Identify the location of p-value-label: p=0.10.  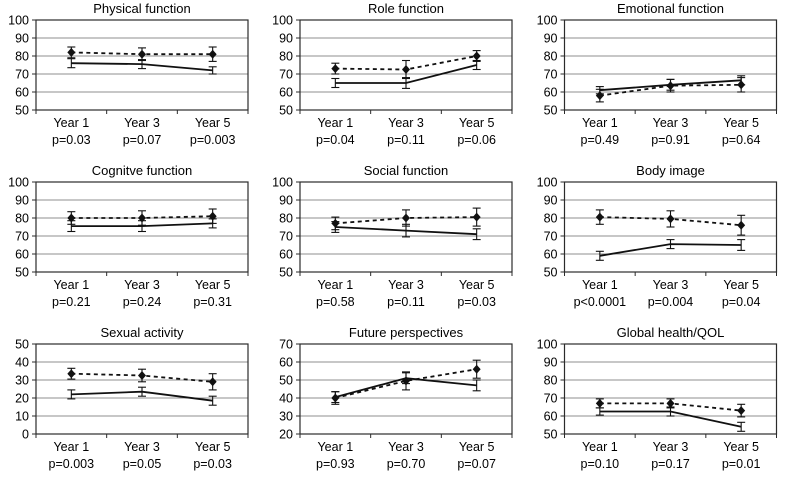
(600, 464).